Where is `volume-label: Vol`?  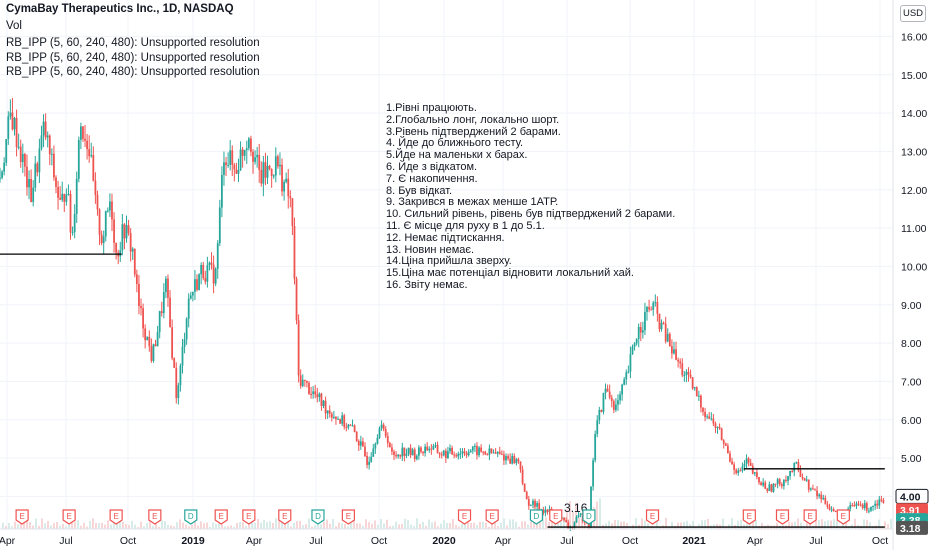
volume-label: Vol is located at coordinates (14, 26).